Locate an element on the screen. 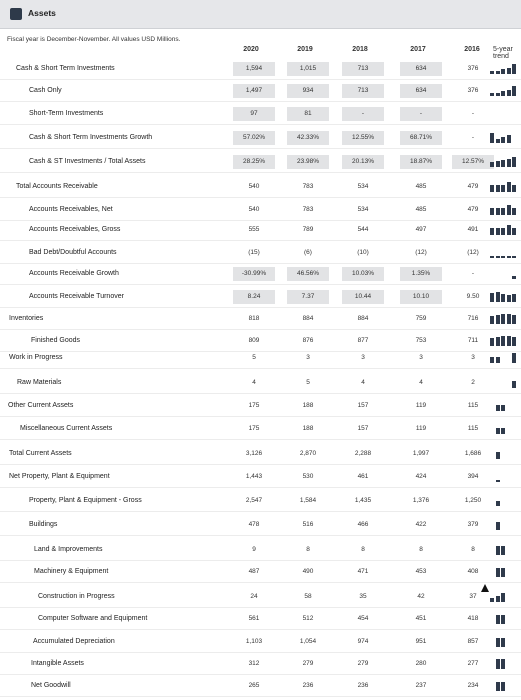  row-label: Cash & Short Term Investments is located at coordinates (65, 68).